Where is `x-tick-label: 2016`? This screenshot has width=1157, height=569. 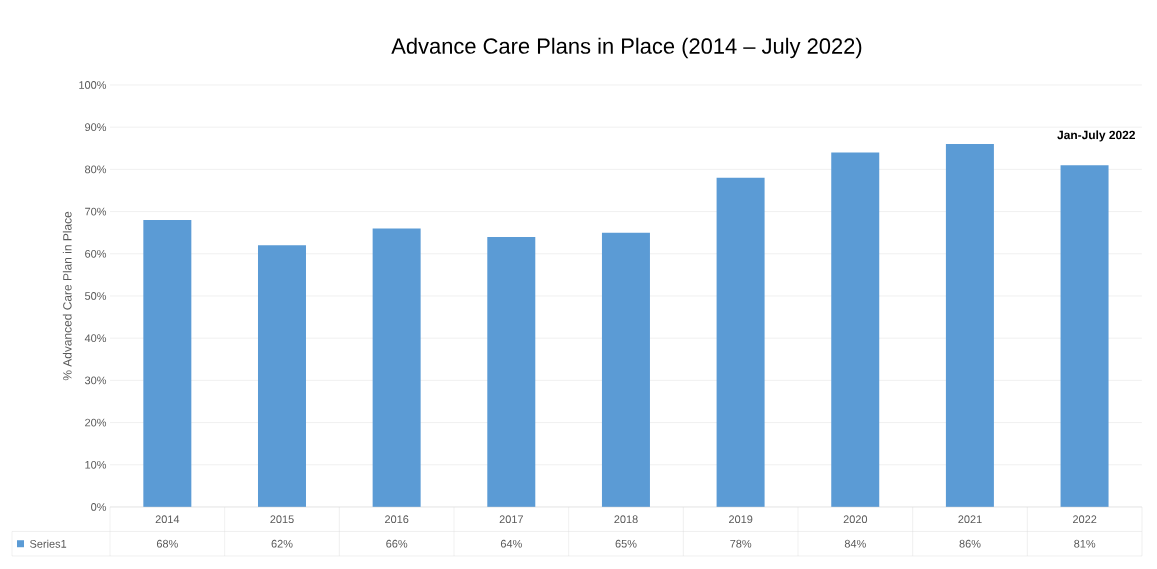
x-tick-label: 2016 is located at coordinates (397, 519).